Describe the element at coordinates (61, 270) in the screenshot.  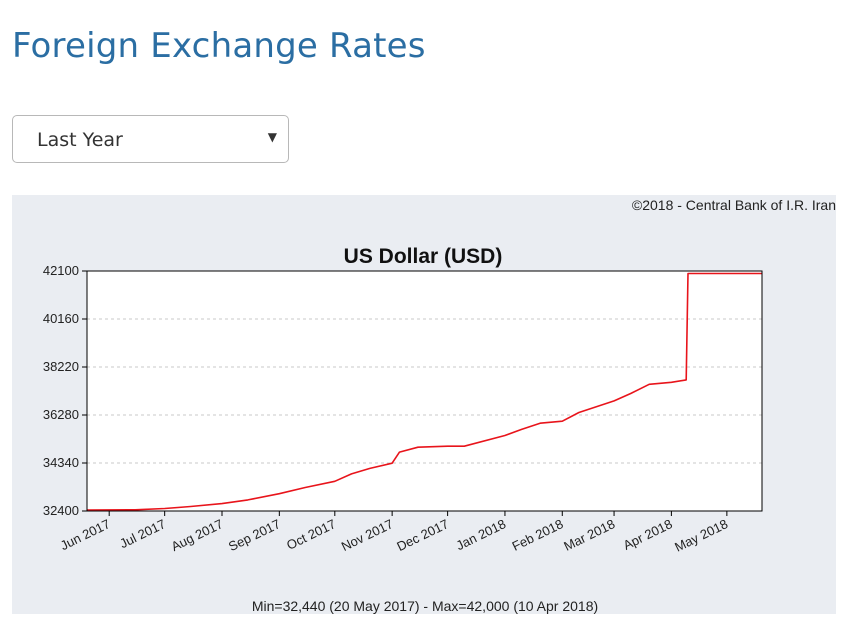
I see `y-tick-label: 42100` at that location.